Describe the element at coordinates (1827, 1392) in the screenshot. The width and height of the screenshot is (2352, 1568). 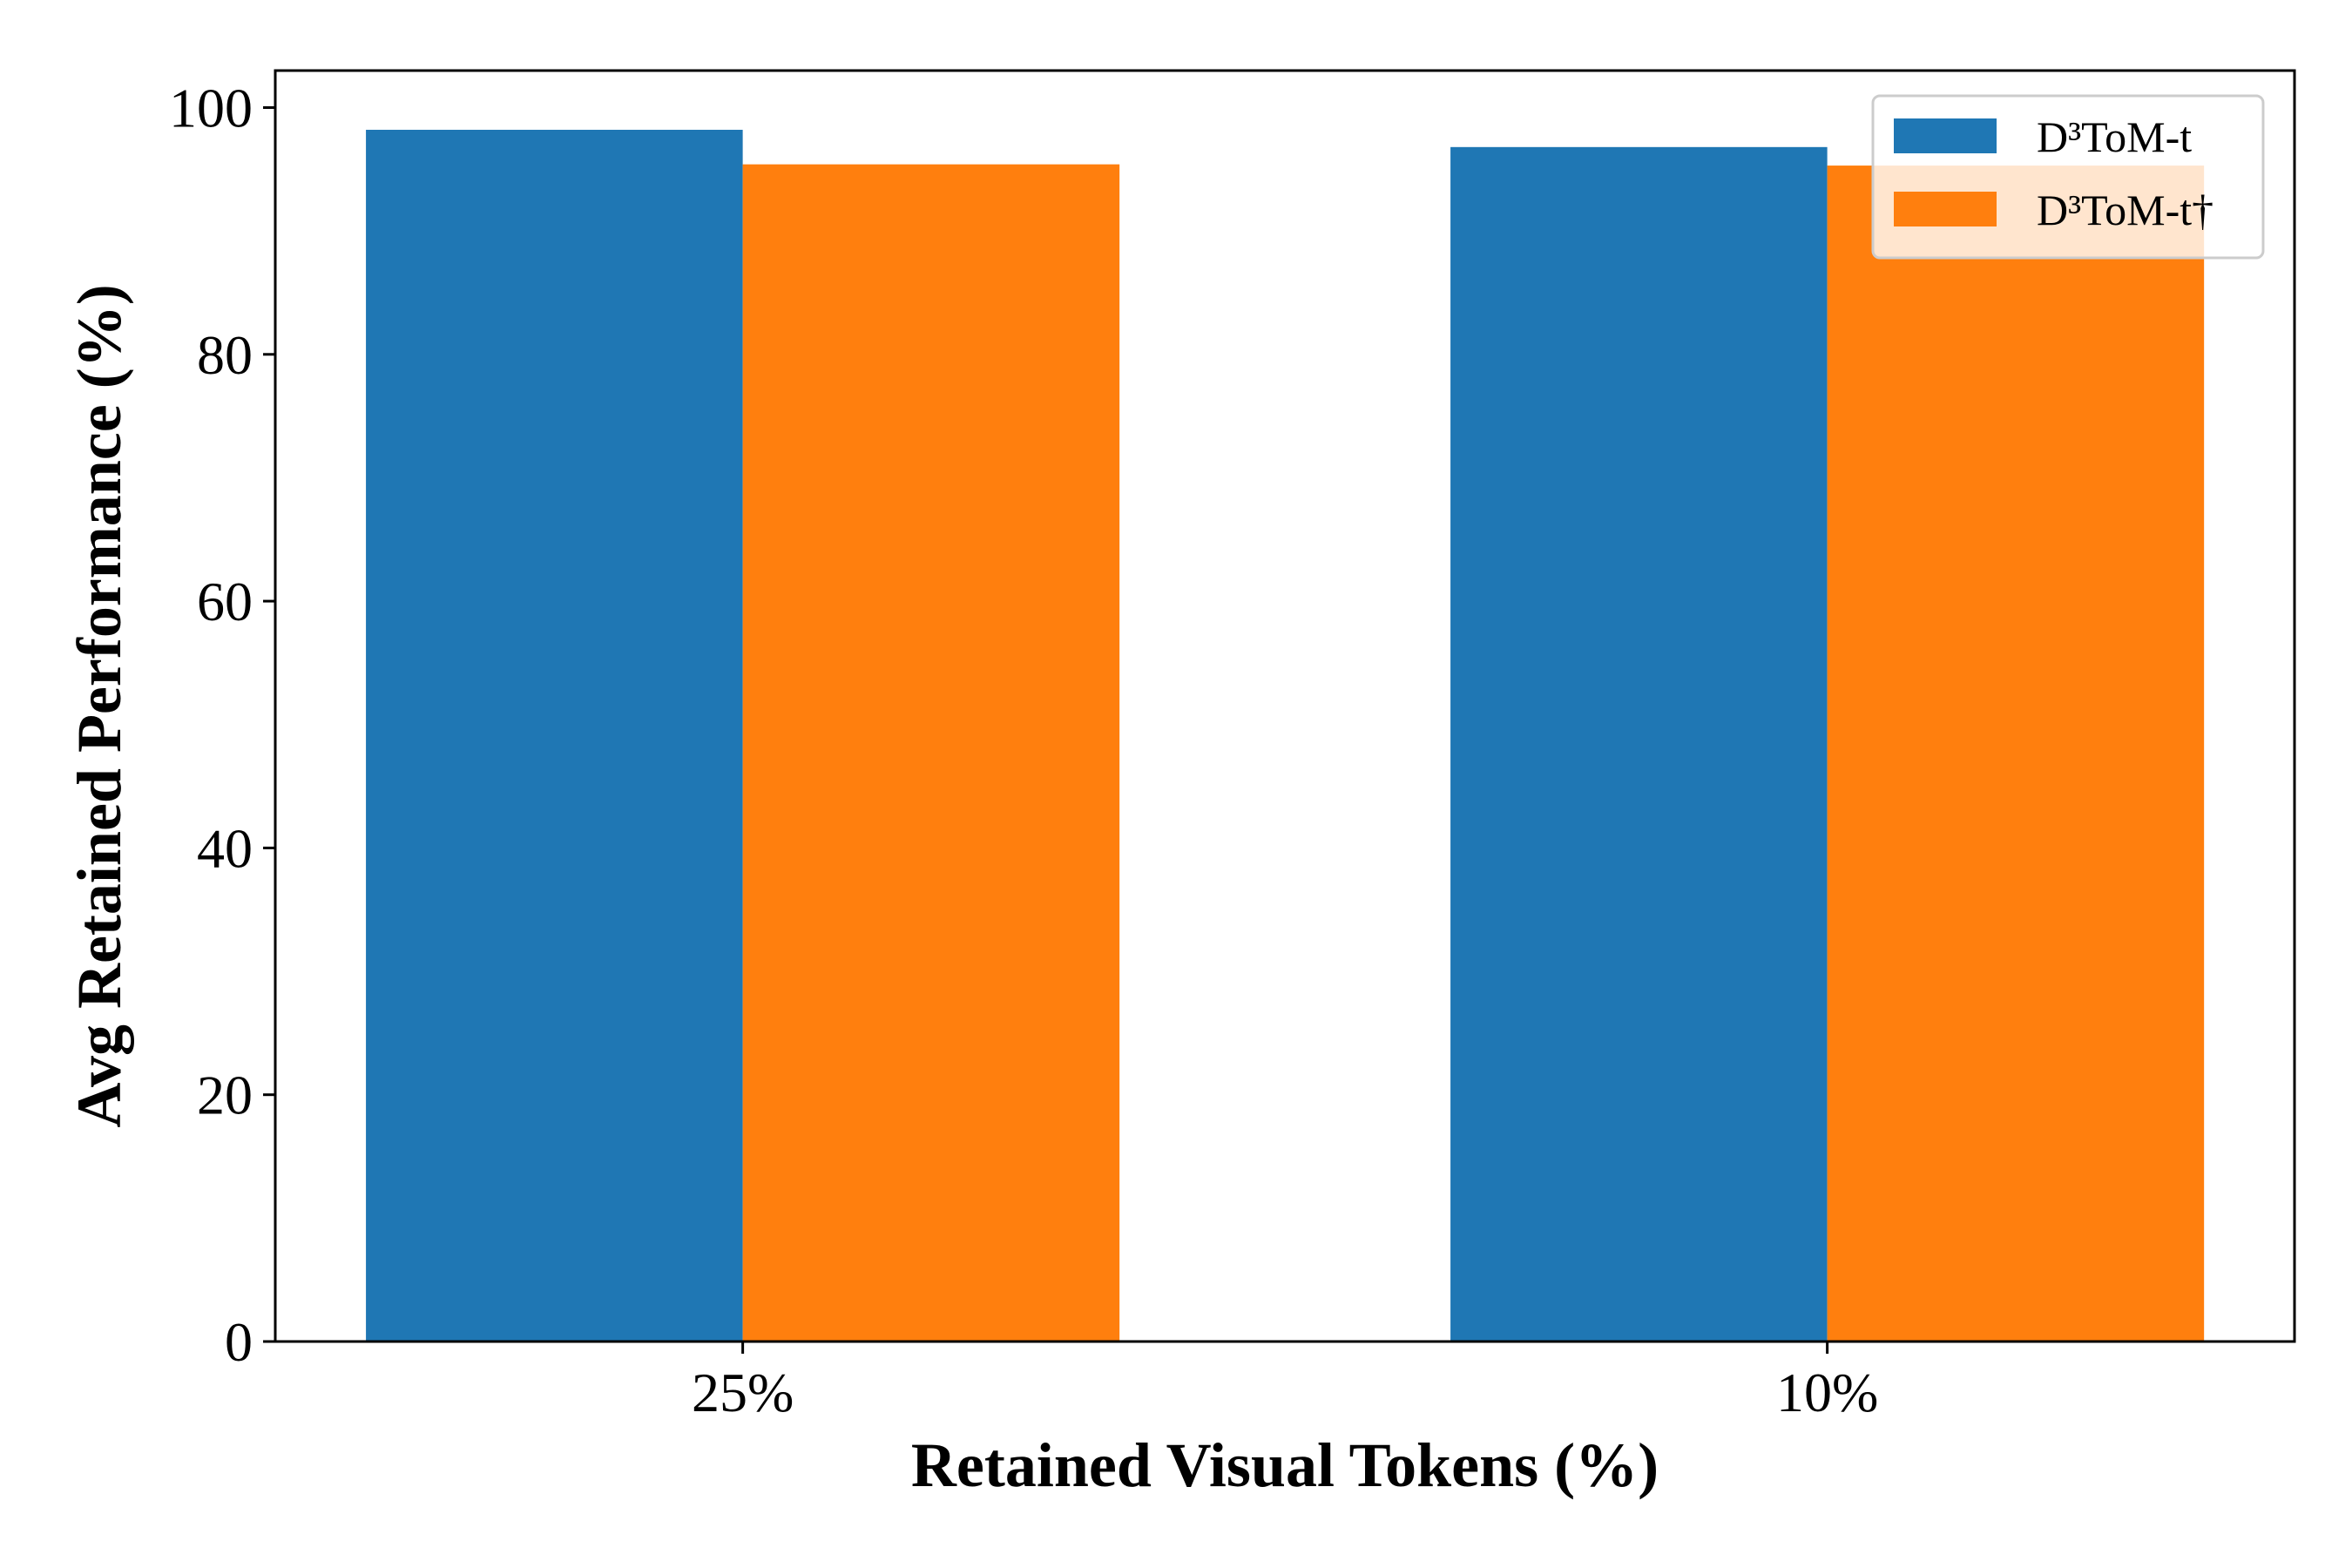
I see `x-tick-label: 10%` at that location.